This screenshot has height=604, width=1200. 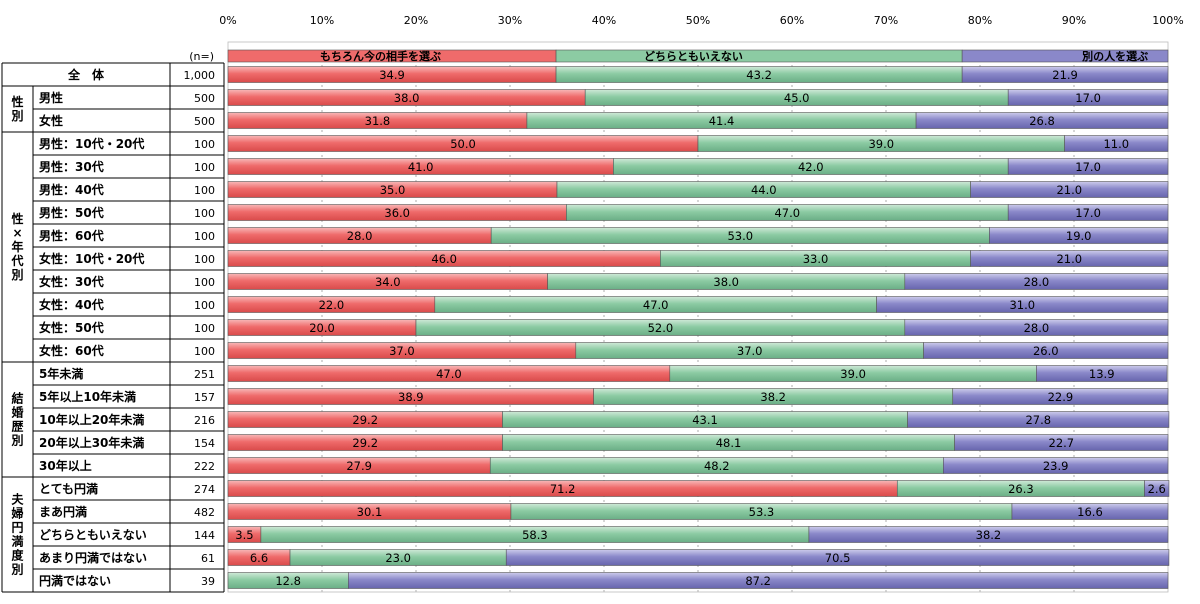 I want to click on bar-value-label: 43.2, so click(x=759, y=75).